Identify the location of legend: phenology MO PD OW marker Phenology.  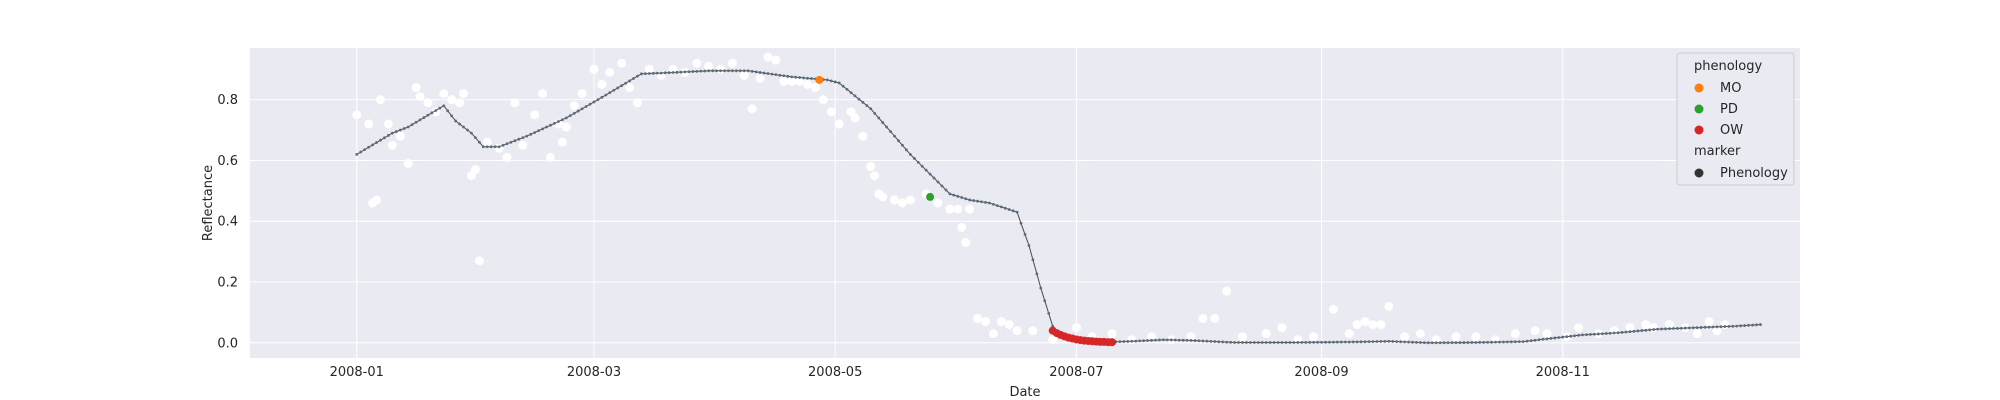
(1735, 119).